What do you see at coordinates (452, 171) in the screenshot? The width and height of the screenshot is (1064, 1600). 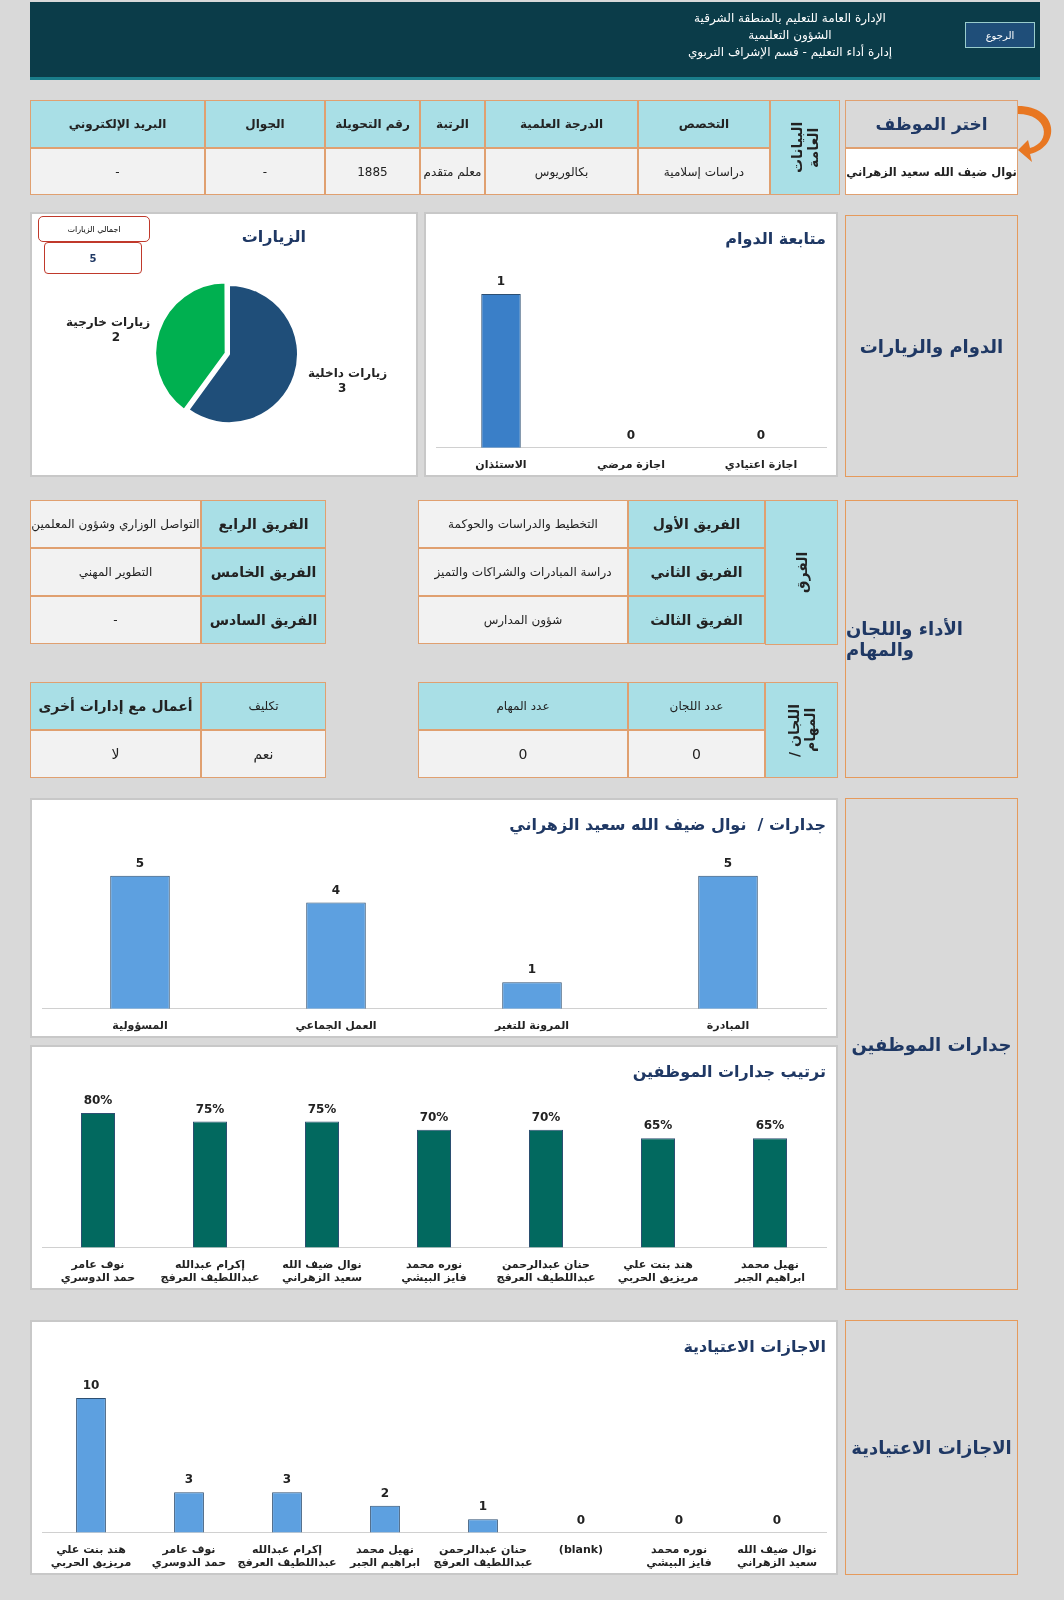 I see `text: معلم متقدم` at bounding box center [452, 171].